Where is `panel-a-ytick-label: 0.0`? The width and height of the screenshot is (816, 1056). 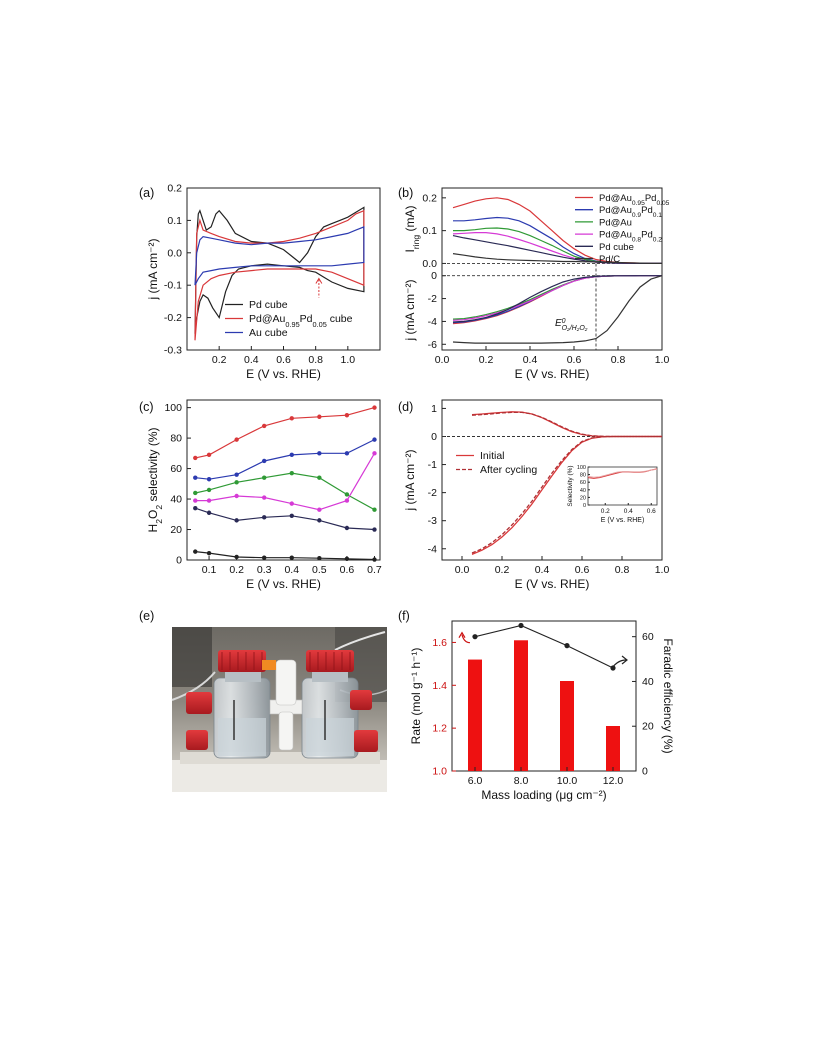
panel-a-ytick-label: 0.0 is located at coordinates (174, 253).